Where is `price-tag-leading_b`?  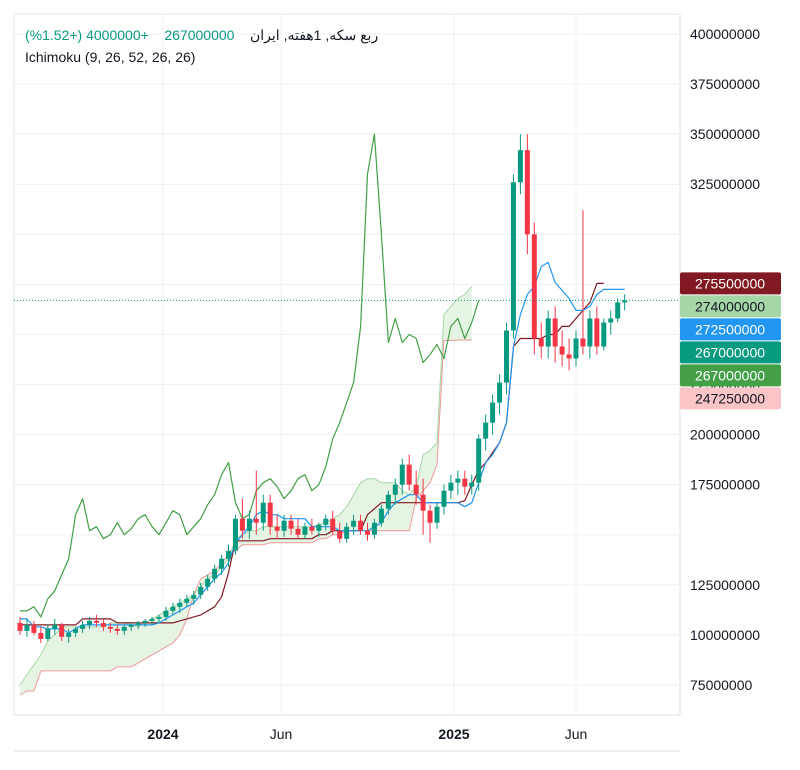 price-tag-leading_b is located at coordinates (730, 398).